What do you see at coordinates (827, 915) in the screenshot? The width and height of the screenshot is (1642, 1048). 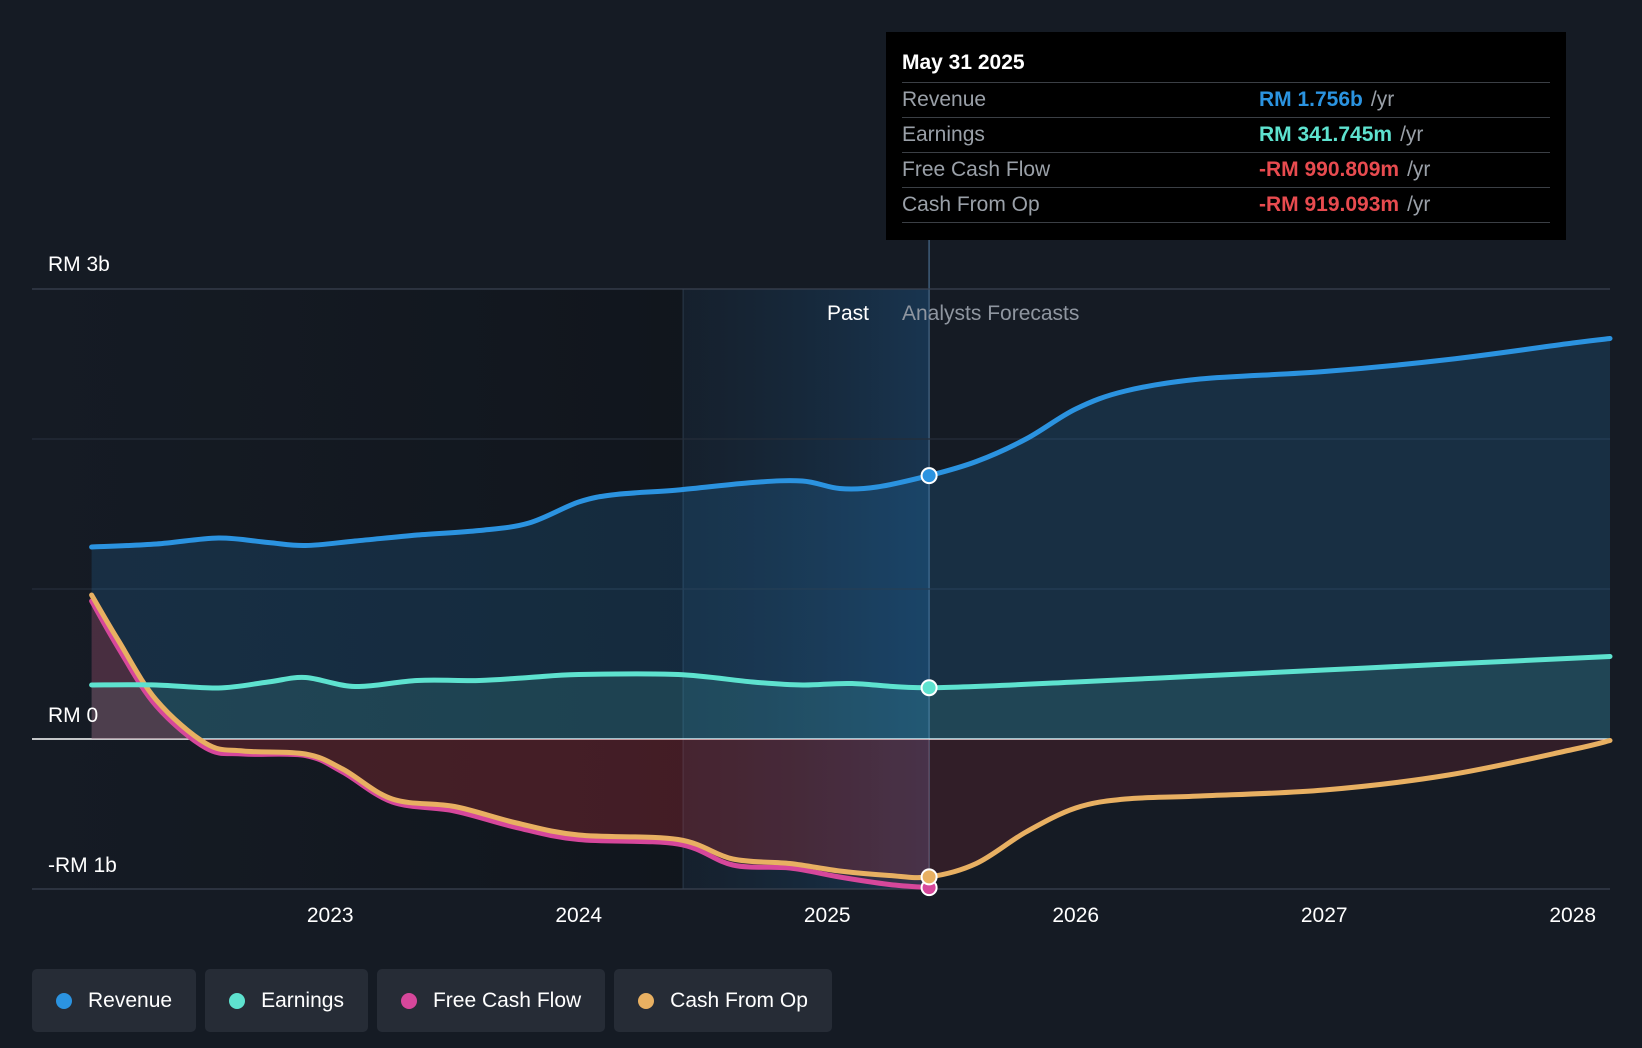 I see `x-tick-label: 2025` at bounding box center [827, 915].